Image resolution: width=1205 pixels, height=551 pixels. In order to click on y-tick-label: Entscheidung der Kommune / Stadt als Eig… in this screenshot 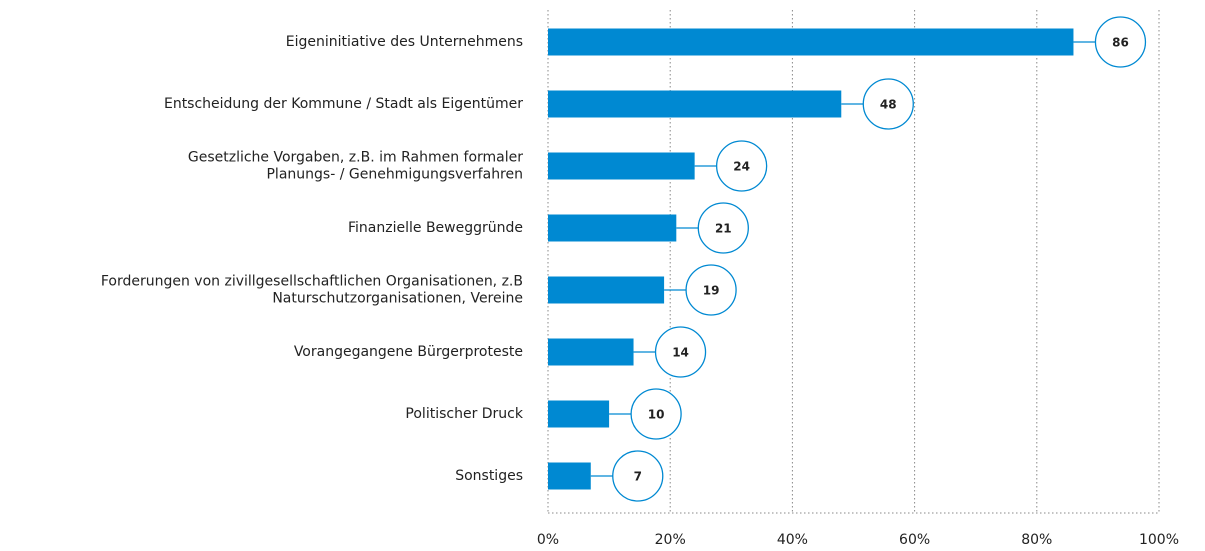, I will do `click(343, 104)`.